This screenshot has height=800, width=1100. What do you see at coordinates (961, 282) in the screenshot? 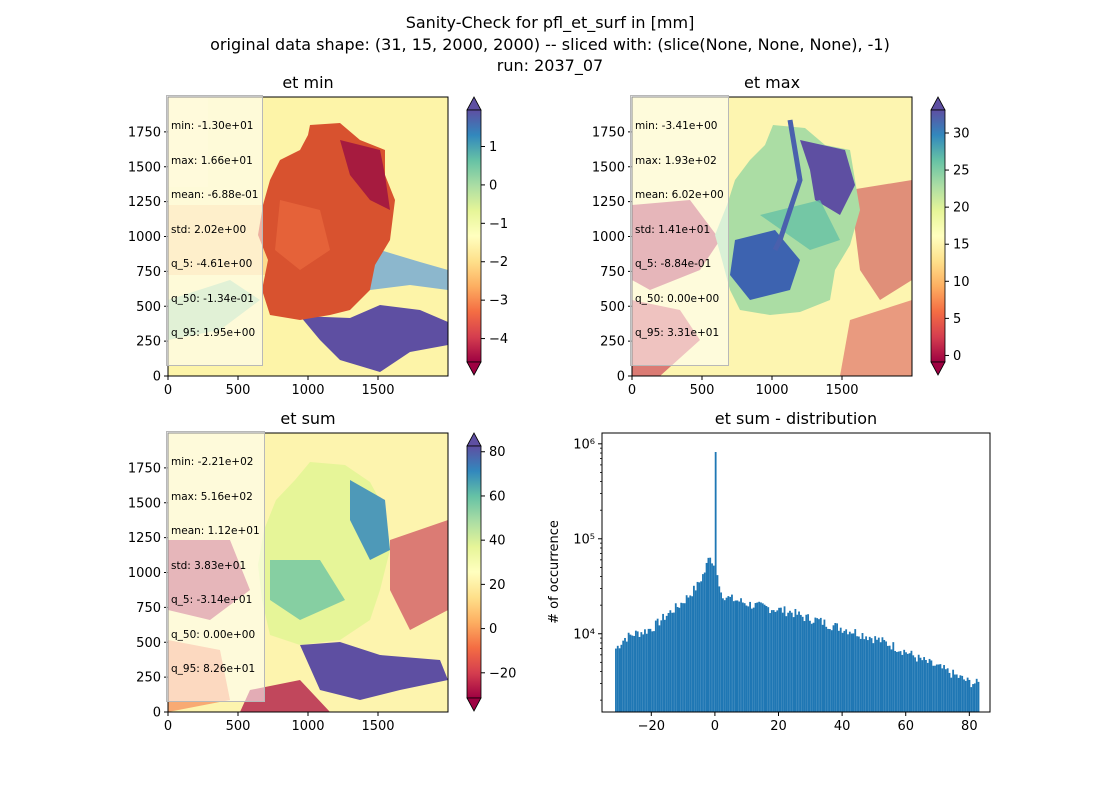
I see `colorbar-tick-label: 10` at bounding box center [961, 282].